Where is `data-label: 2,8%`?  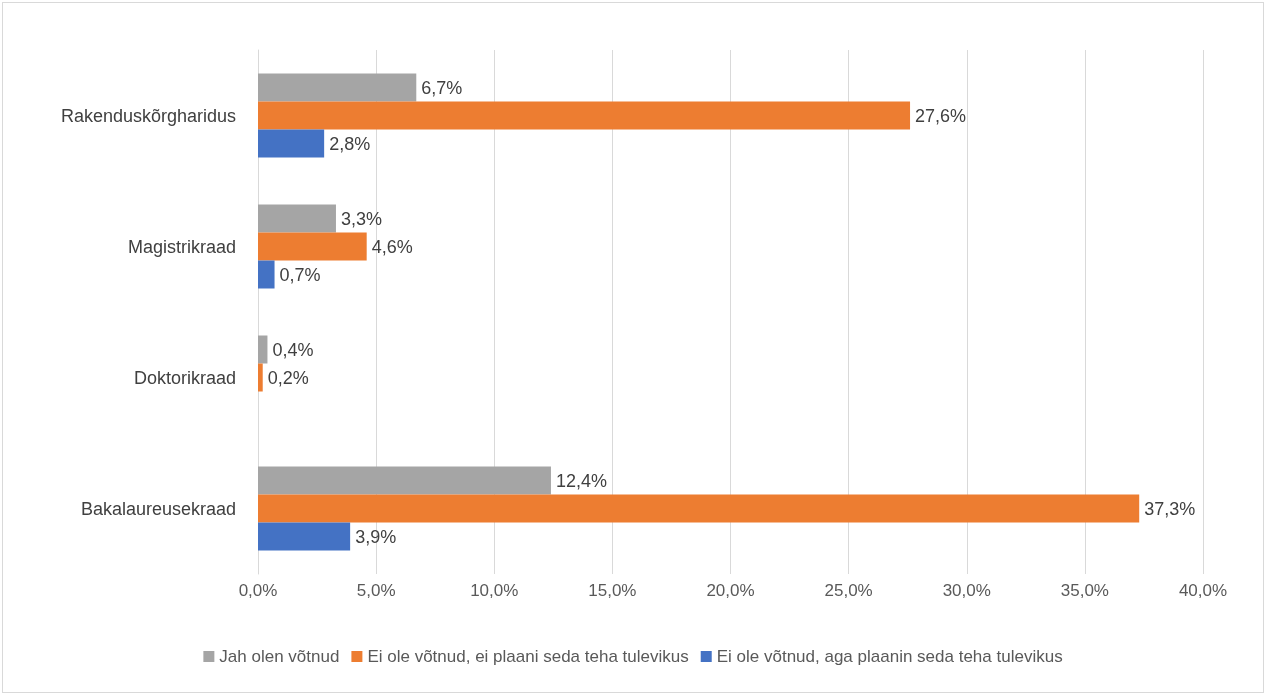
data-label: 2,8% is located at coordinates (350, 143).